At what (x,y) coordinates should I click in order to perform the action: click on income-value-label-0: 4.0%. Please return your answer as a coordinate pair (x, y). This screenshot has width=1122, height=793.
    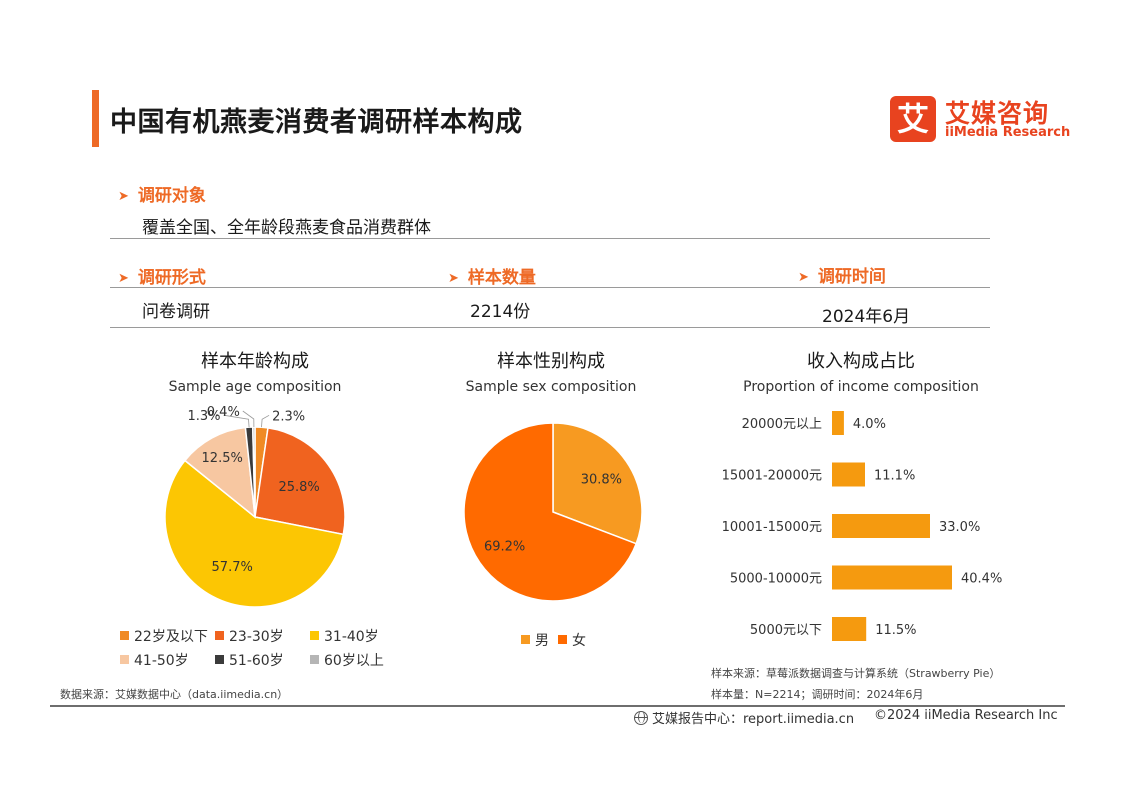
    Looking at the image, I should click on (869, 424).